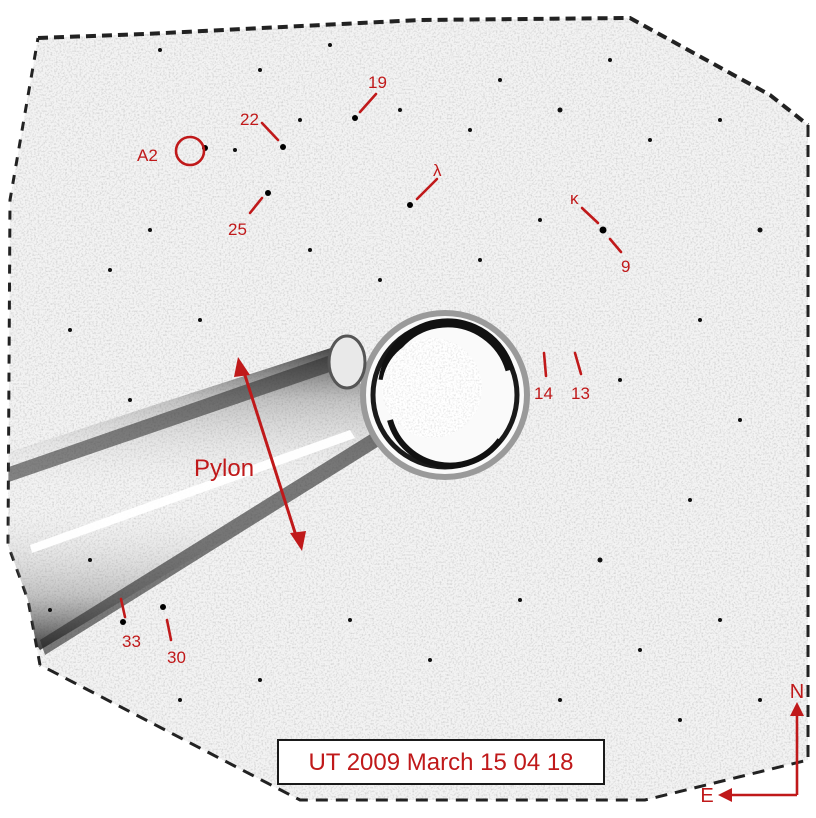 The width and height of the screenshot is (816, 818). Describe the element at coordinates (224, 468) in the screenshot. I see `label-pylon: Pylon` at that location.